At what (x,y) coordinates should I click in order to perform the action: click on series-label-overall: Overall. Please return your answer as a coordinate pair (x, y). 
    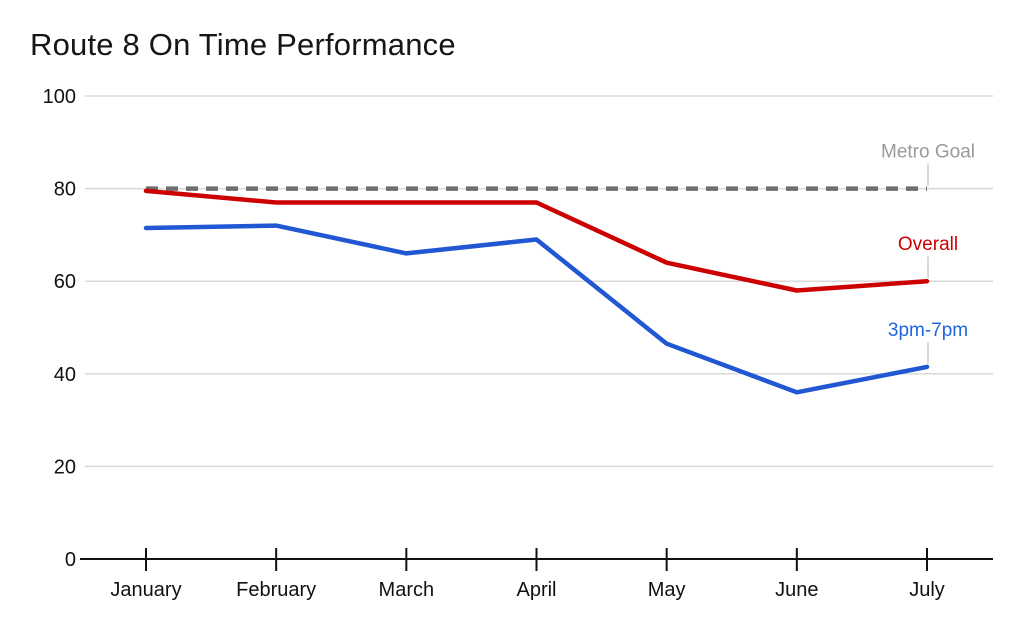
    Looking at the image, I should click on (928, 244).